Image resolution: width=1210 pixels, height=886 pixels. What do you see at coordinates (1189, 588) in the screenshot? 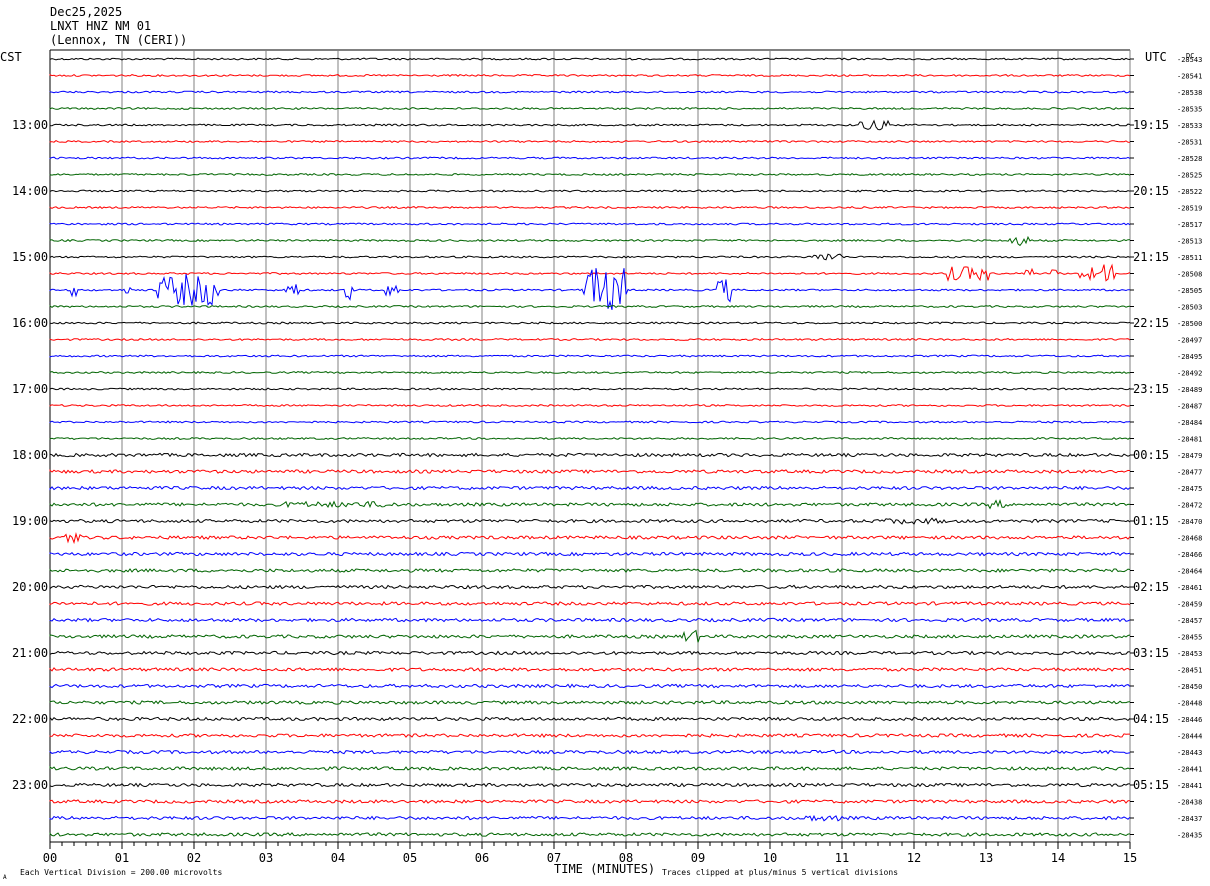
I see `dc-offset-label: -28461` at bounding box center [1189, 588].